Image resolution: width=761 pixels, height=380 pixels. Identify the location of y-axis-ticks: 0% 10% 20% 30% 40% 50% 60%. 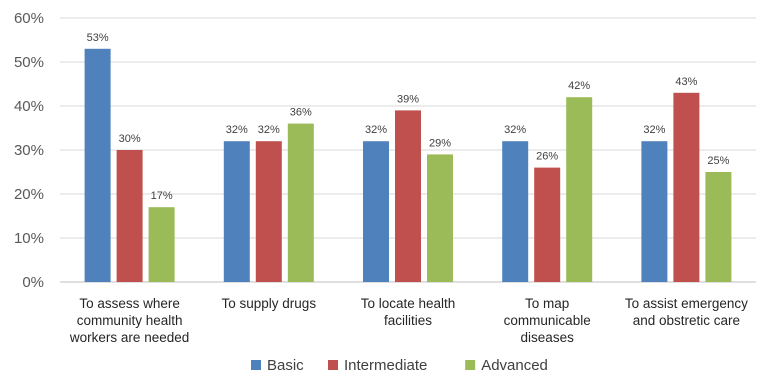
(29, 150).